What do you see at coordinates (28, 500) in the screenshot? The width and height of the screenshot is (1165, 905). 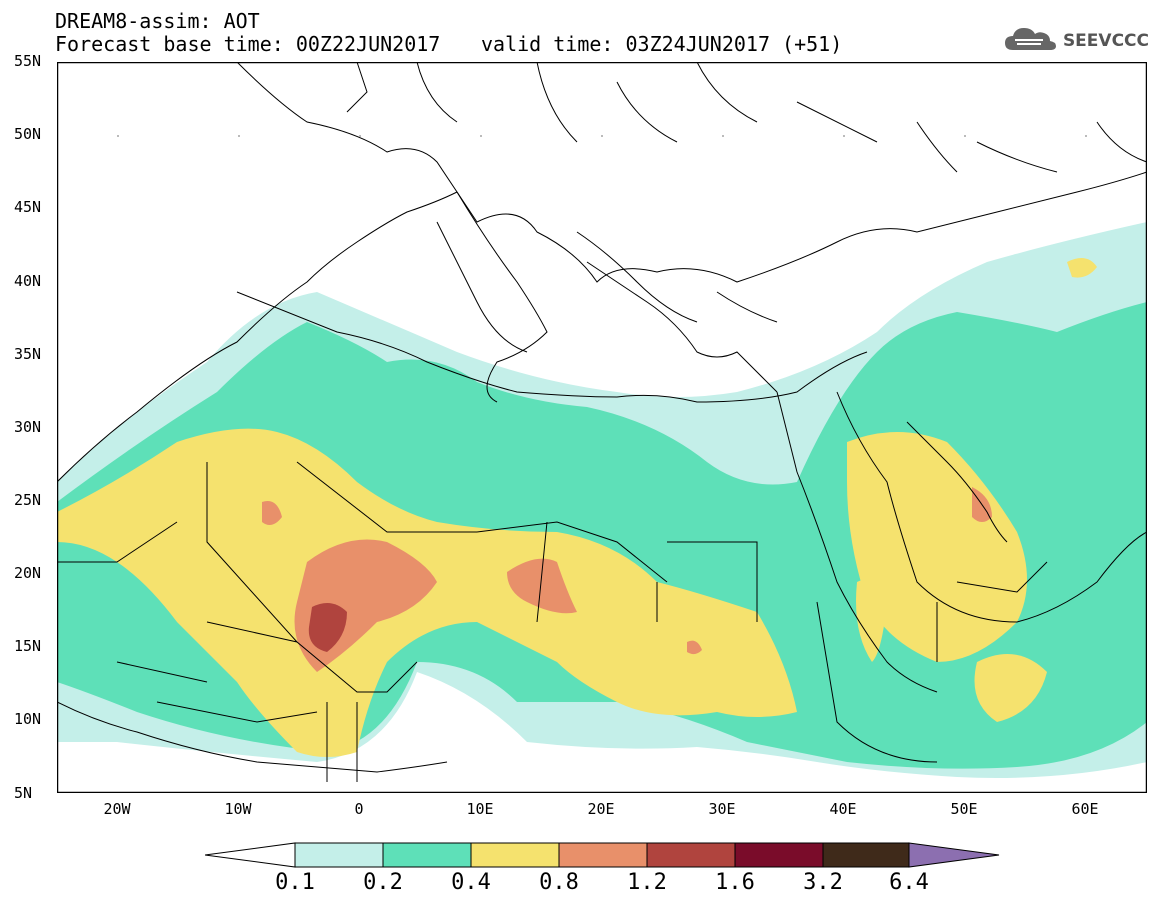 I see `lat-label: 25N` at bounding box center [28, 500].